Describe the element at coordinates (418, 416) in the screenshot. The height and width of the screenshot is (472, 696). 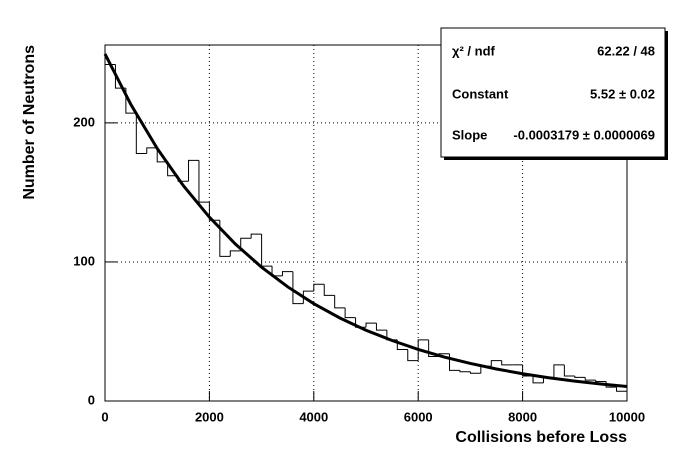
I see `x-tick-label: 6000` at that location.